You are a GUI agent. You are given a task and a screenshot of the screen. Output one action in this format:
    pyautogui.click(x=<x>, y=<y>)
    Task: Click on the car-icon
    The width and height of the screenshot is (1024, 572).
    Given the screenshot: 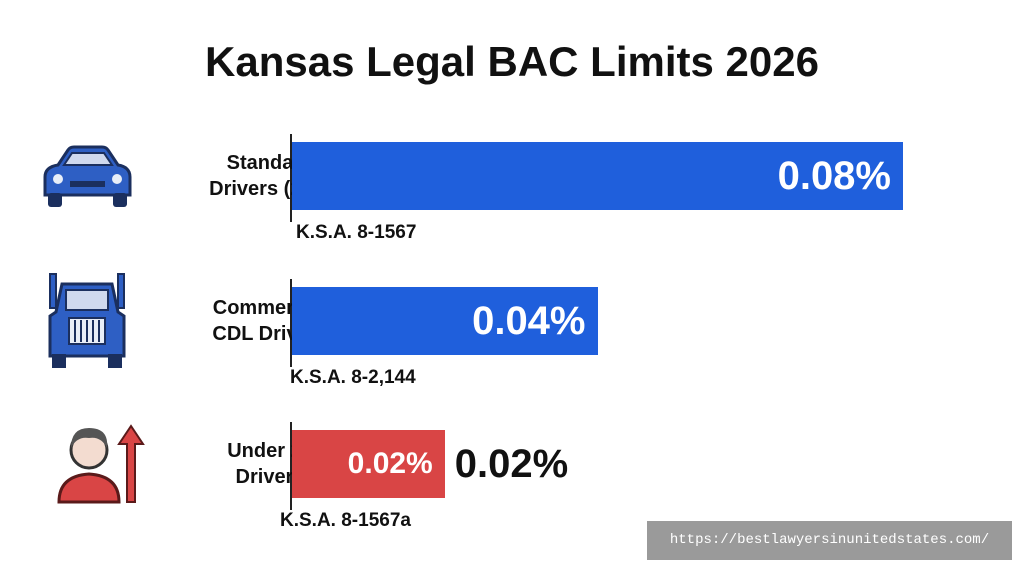 What is the action you would take?
    pyautogui.click(x=87, y=176)
    